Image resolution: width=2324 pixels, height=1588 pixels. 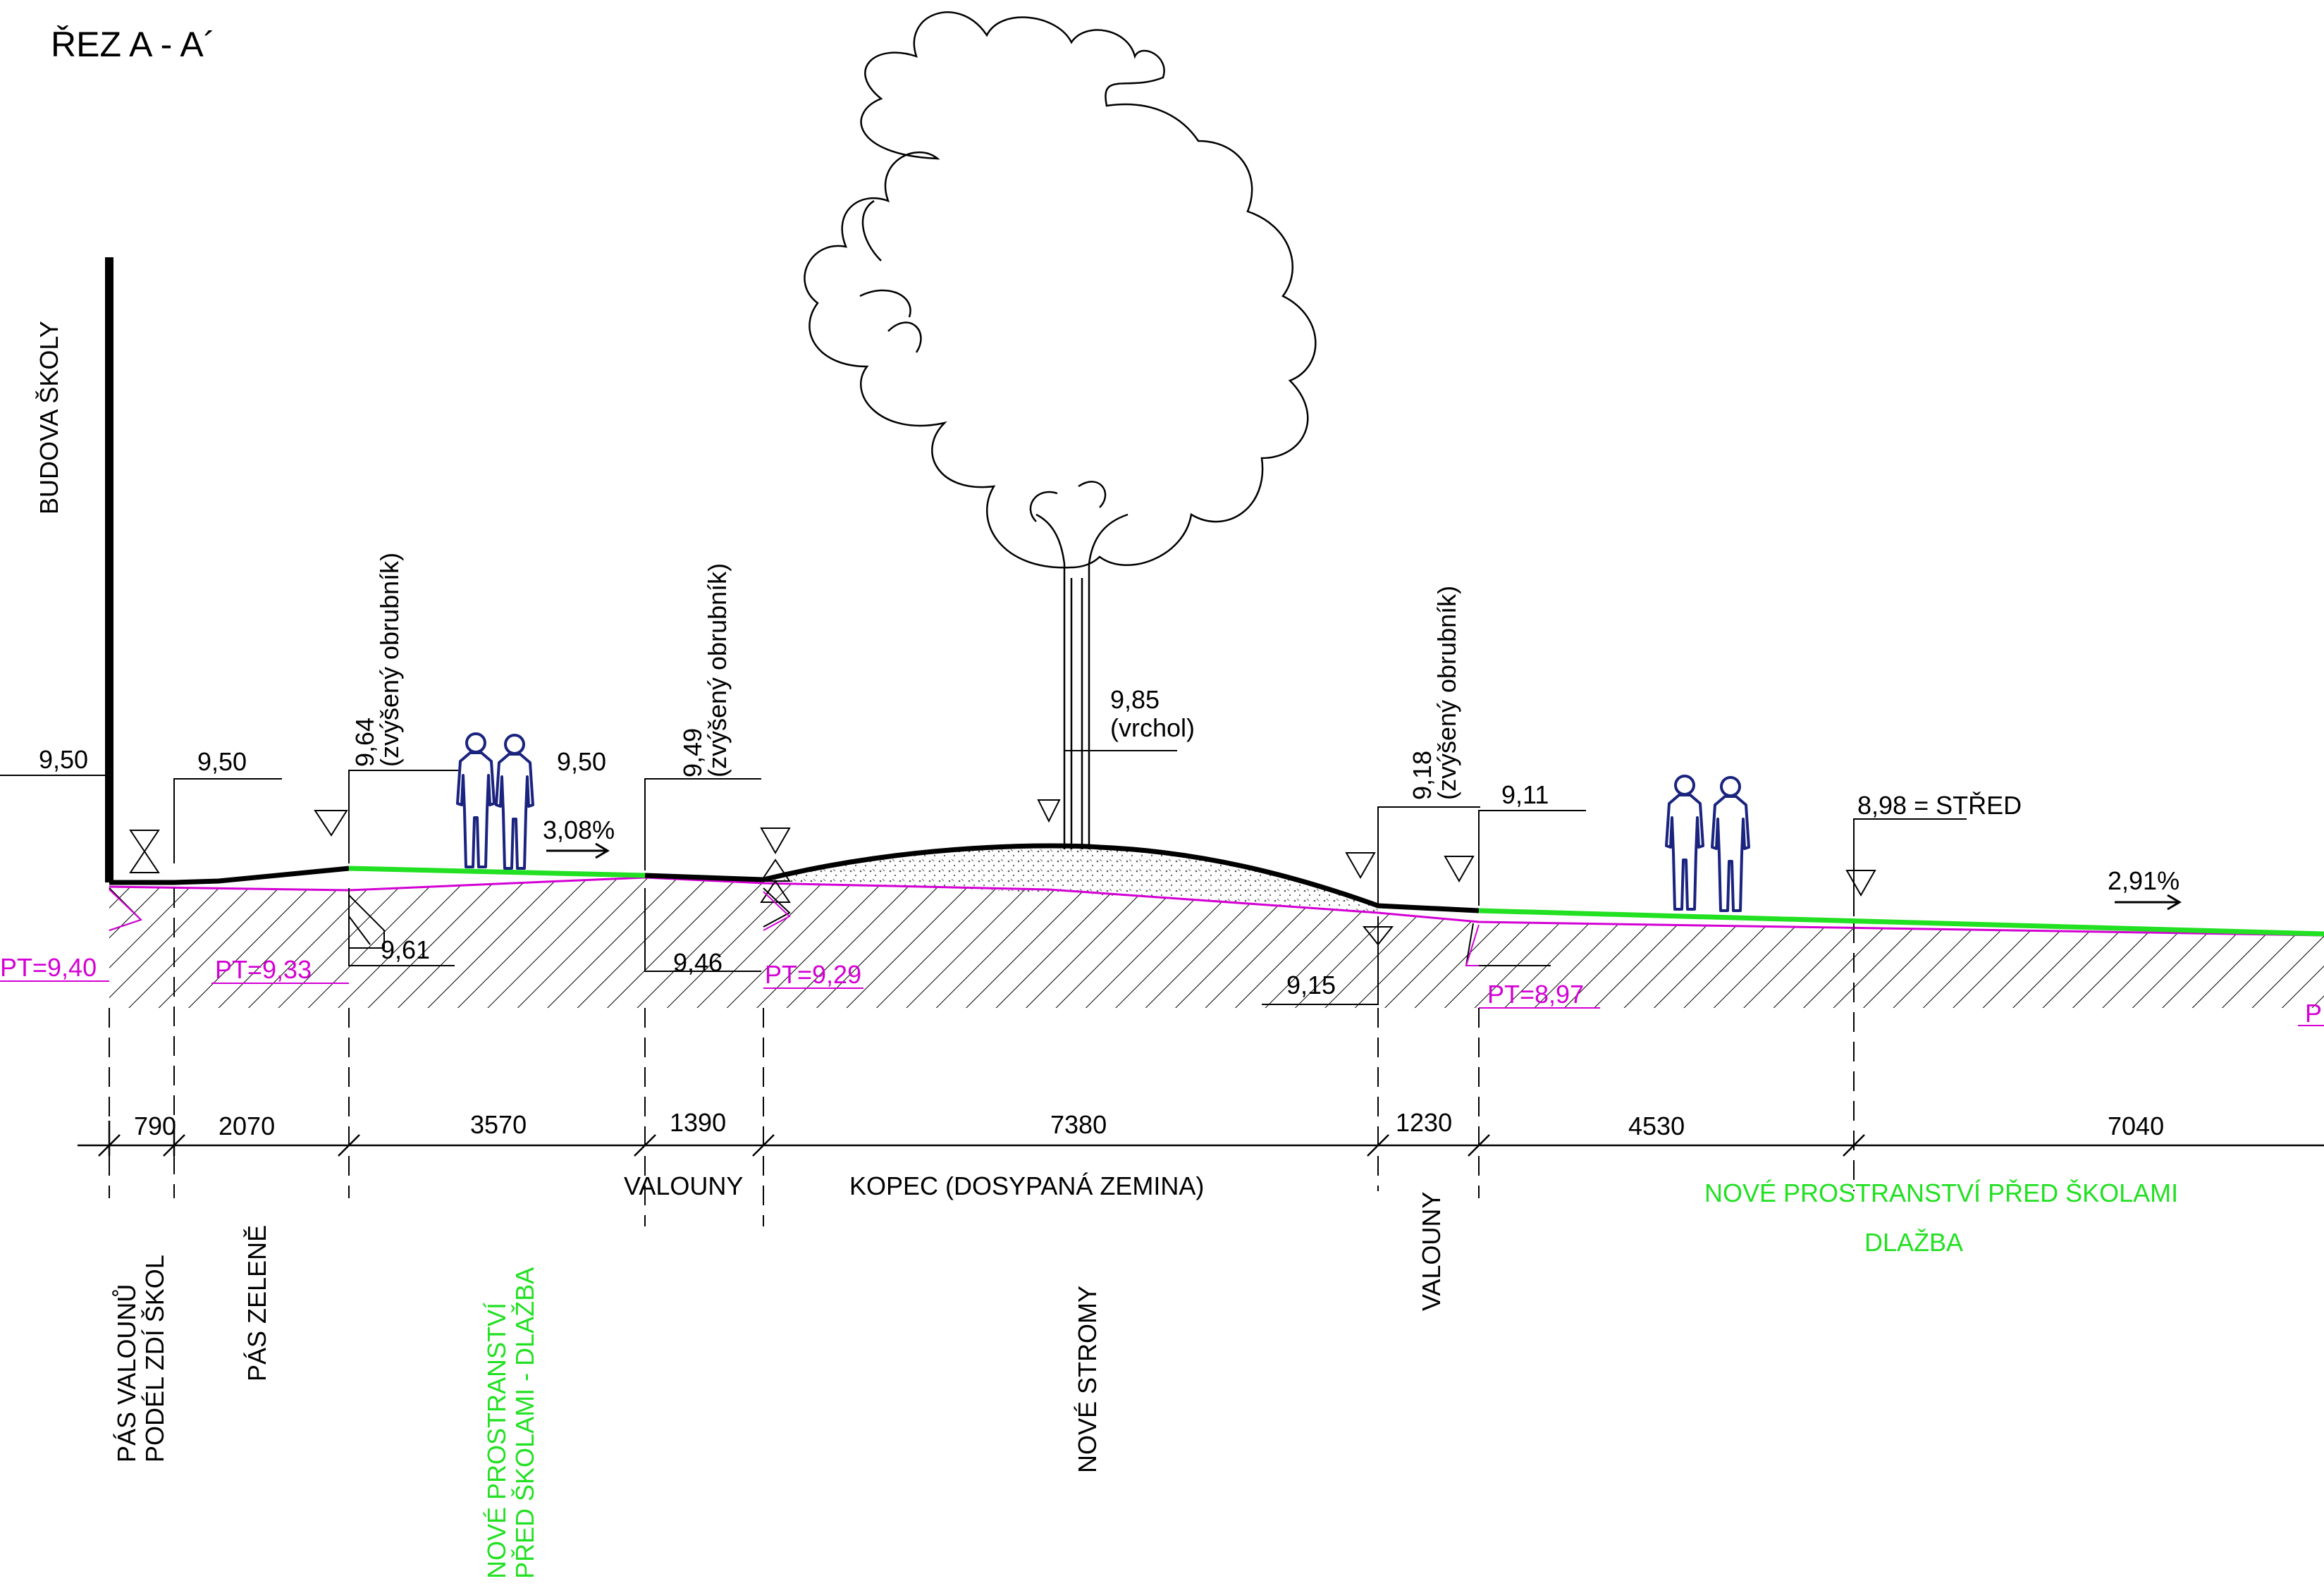 I want to click on dim-2: 2070, so click(x=247, y=1126).